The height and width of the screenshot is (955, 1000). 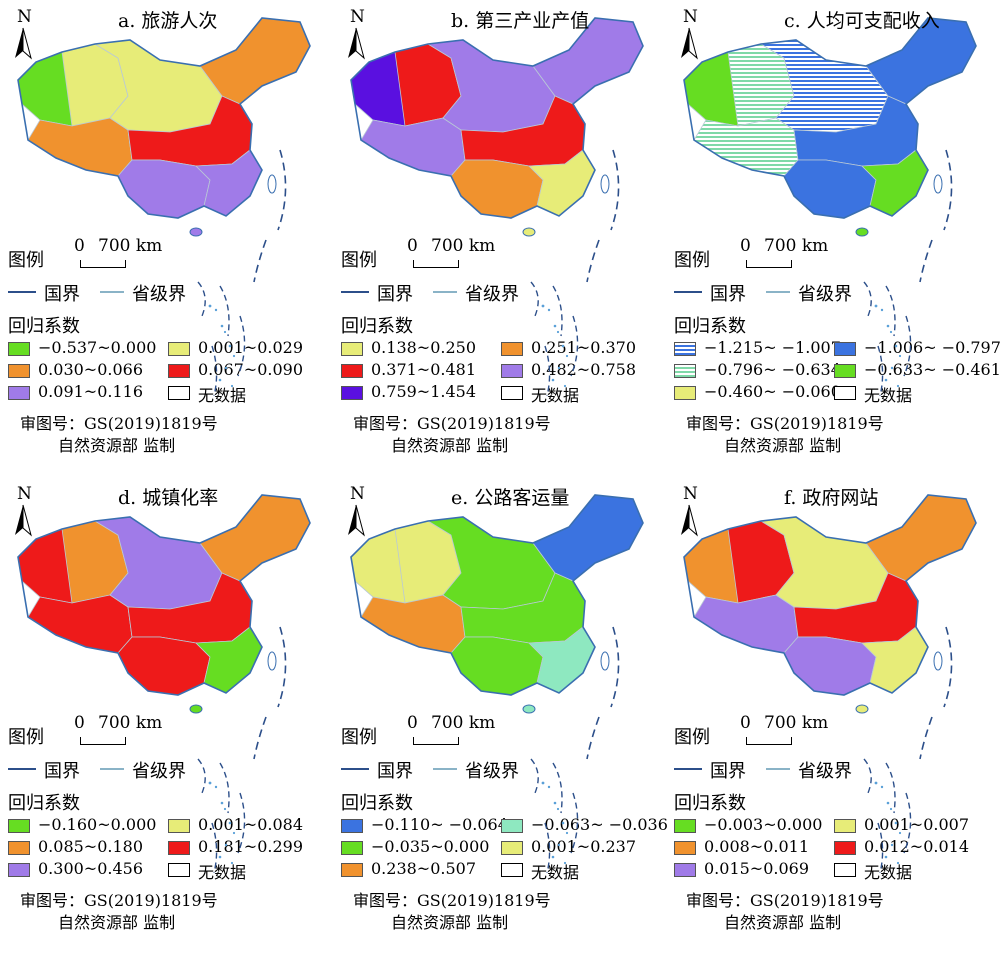 I want to click on legend-label: 0.001~0.029, so click(x=251, y=347).